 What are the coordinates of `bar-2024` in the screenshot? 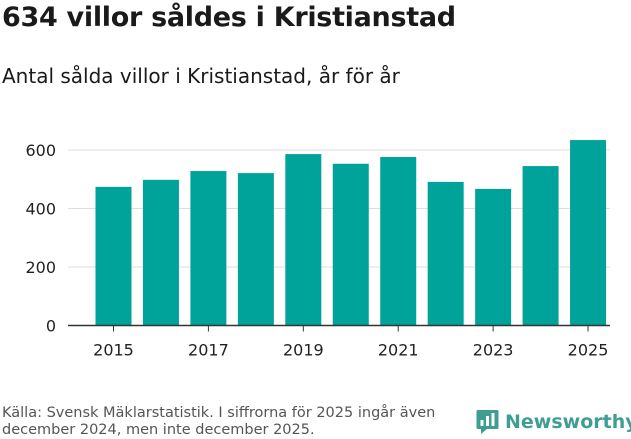 It's located at (540, 246).